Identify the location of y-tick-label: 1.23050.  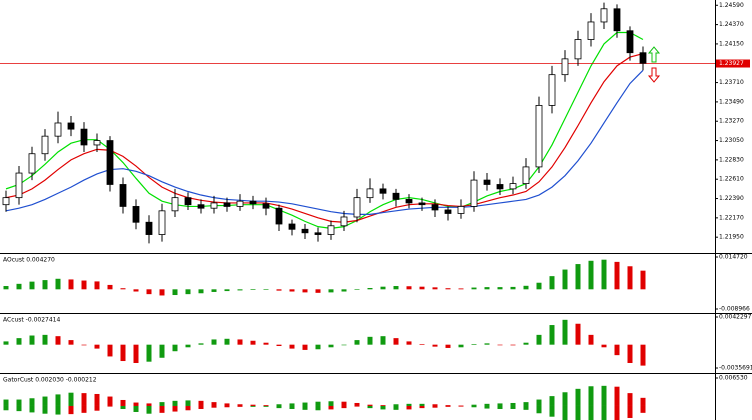
(731, 140).